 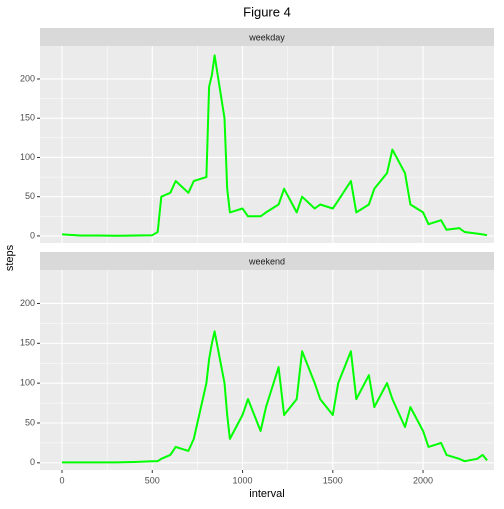 I want to click on chart-title: Figure 4, so click(x=267, y=11).